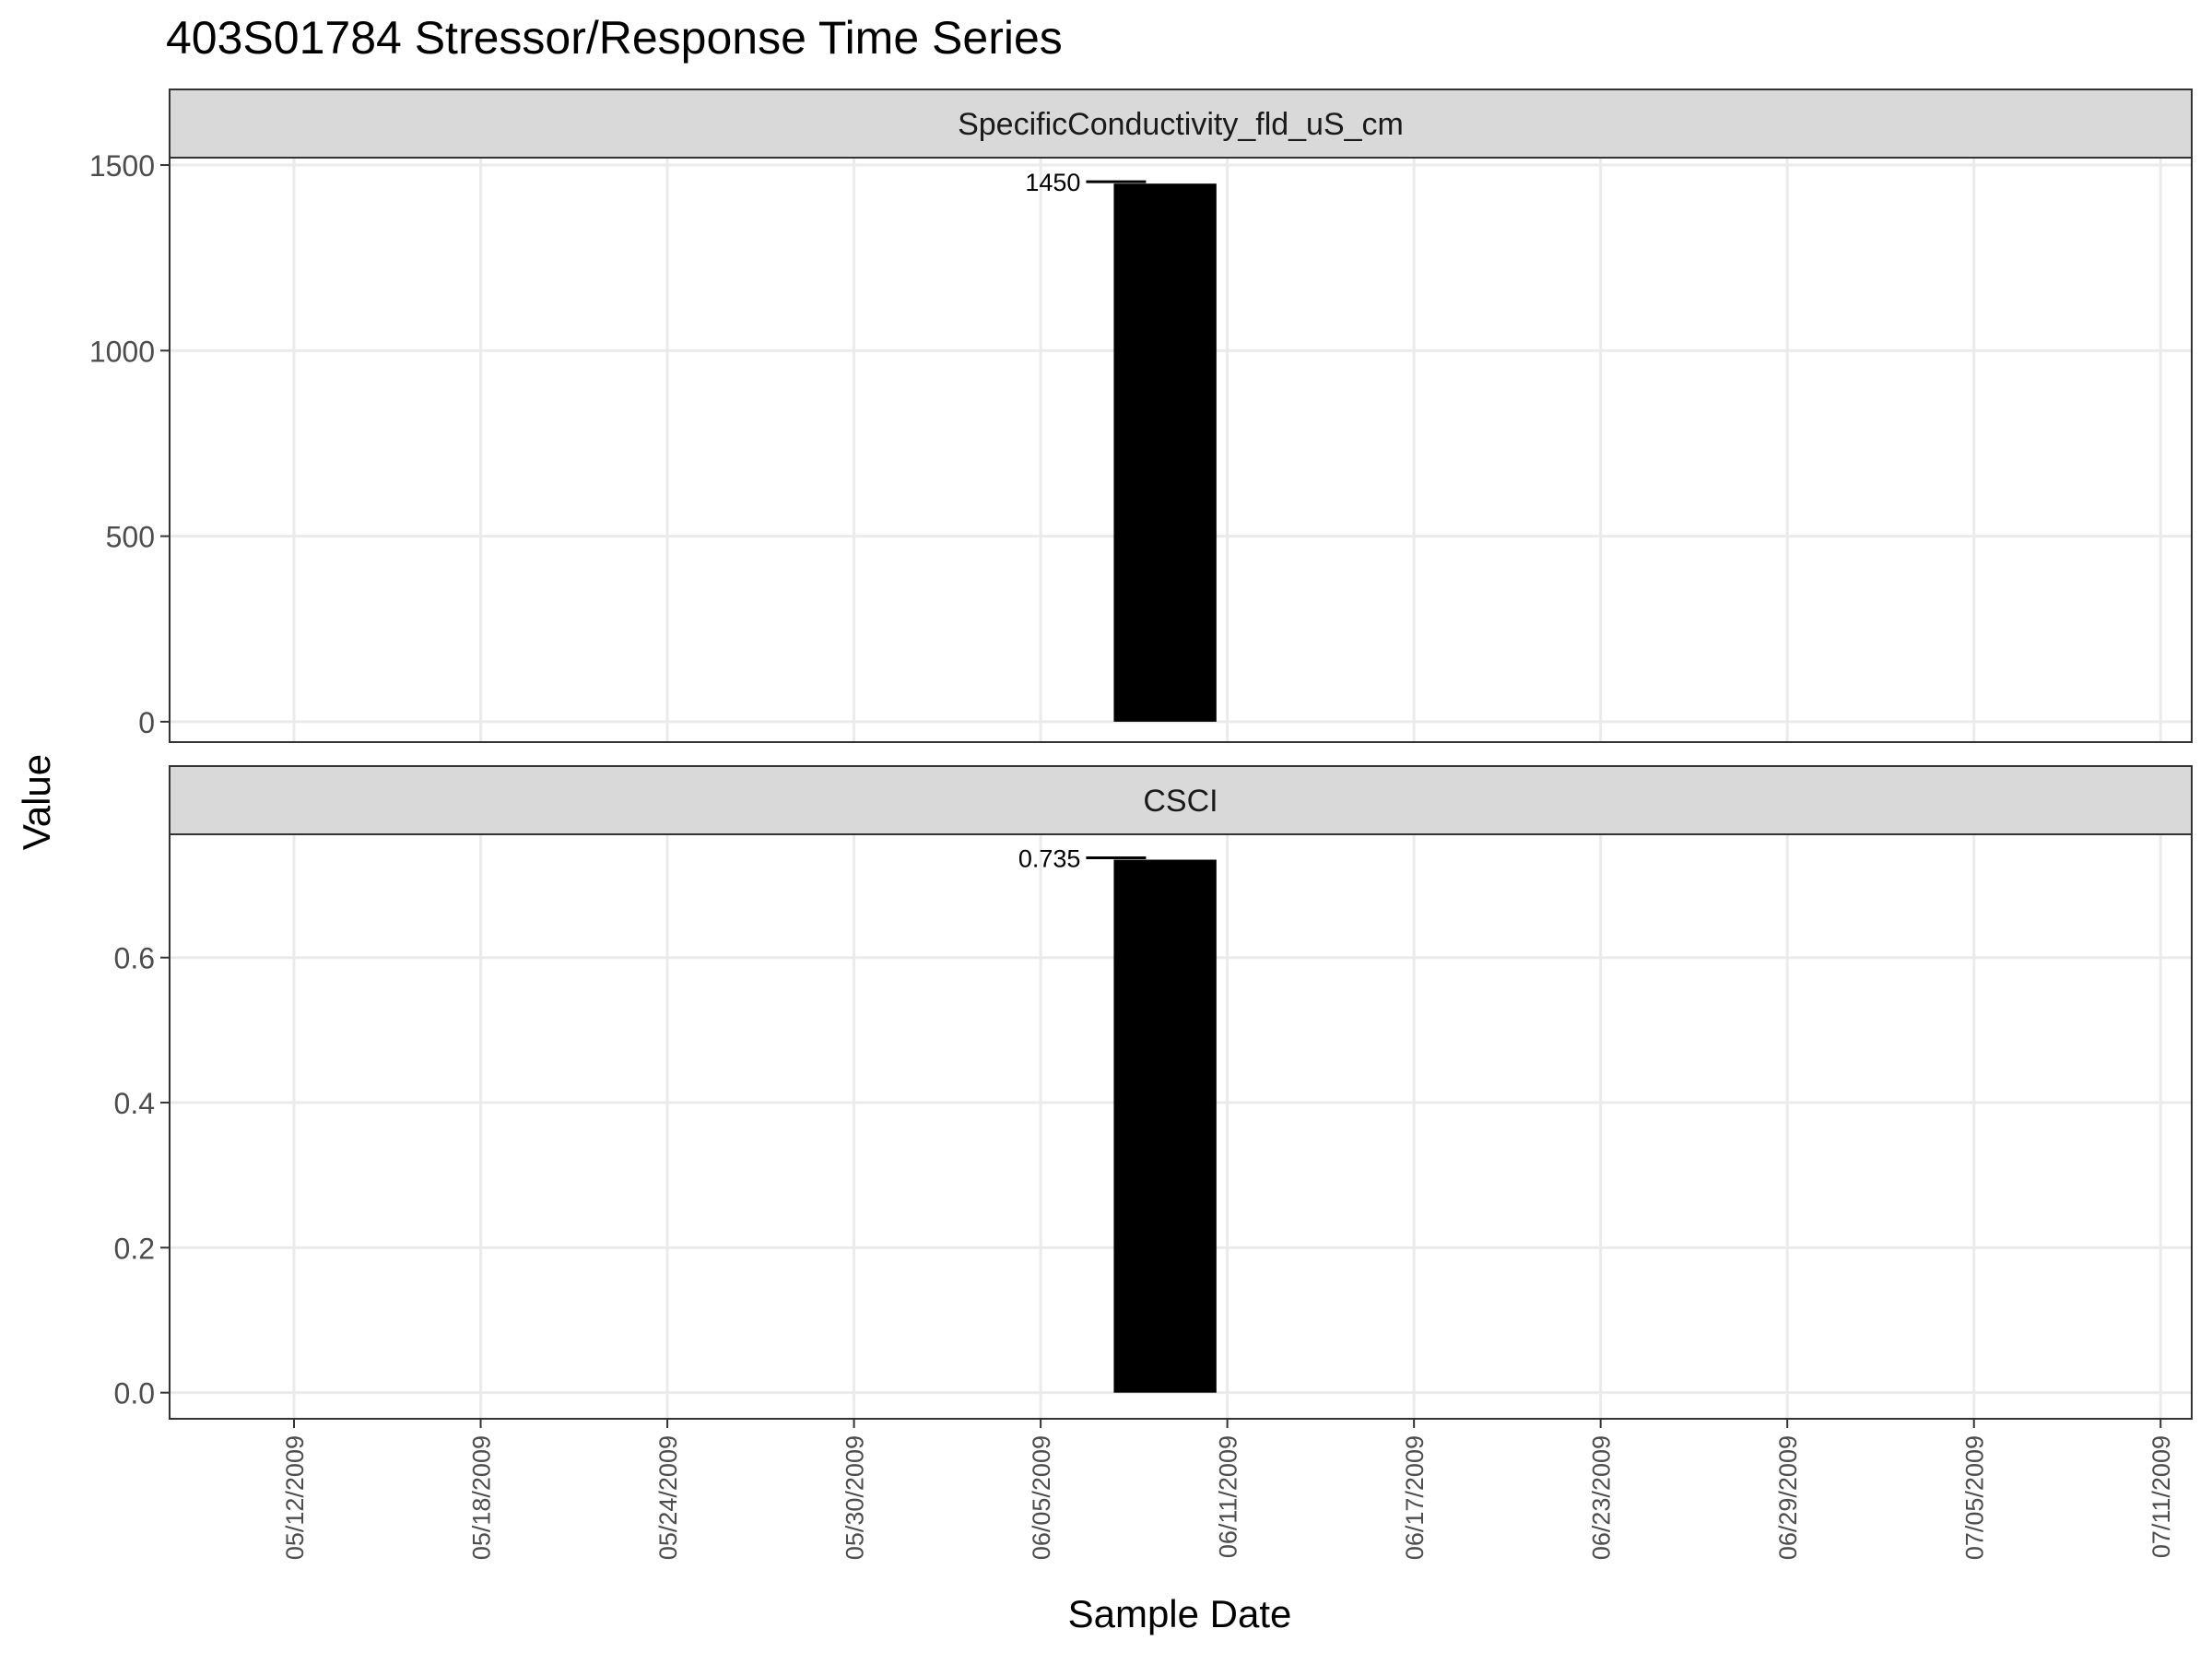 This screenshot has height=1664, width=2212. I want to click on x-tick-label: 05/24/2009, so click(668, 1497).